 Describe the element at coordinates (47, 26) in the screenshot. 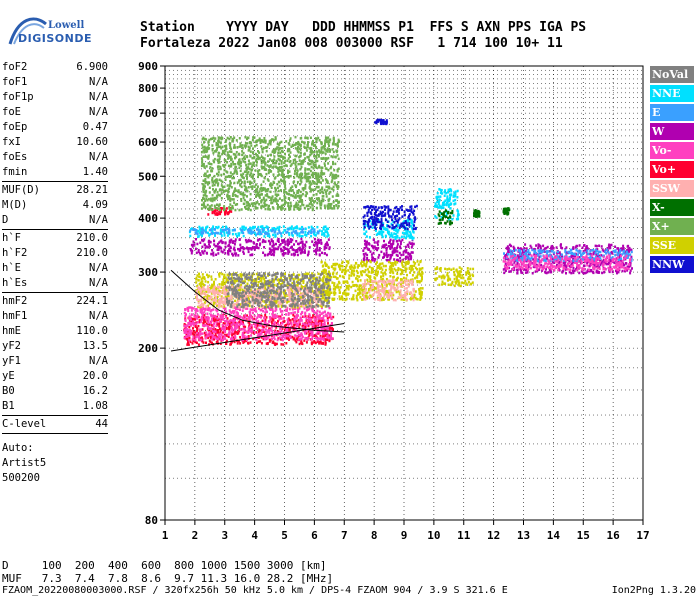

I see `digisonde-logo: Lowell DIGISONDE` at that location.